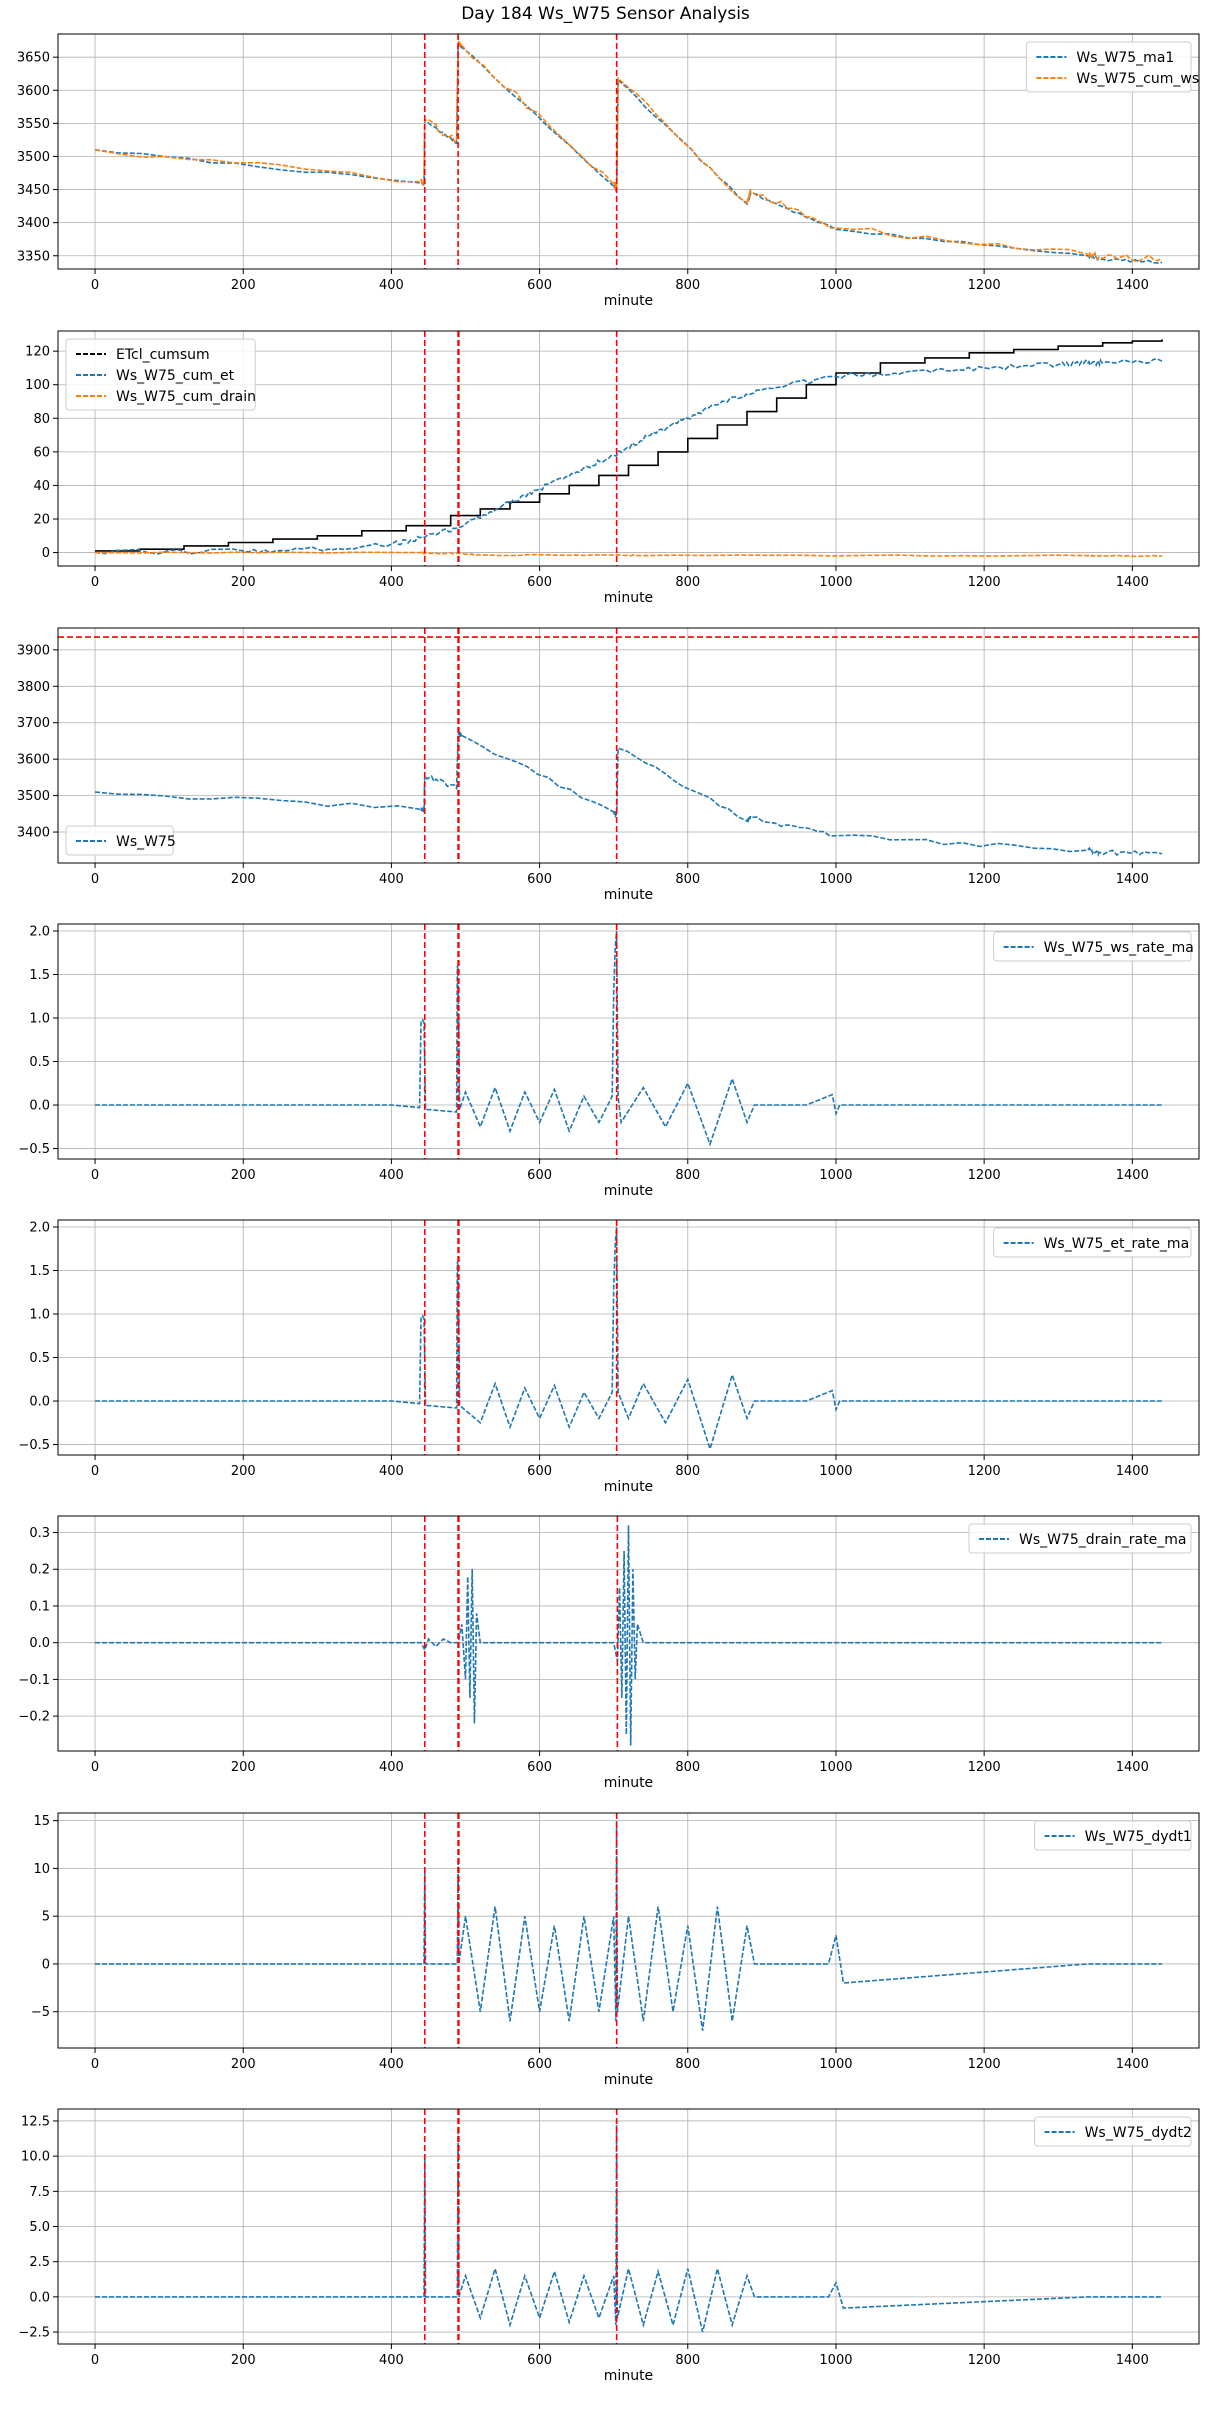 The height and width of the screenshot is (2411, 1211). What do you see at coordinates (39, 1533) in the screenshot?
I see `y-tick-label: 0.3` at bounding box center [39, 1533].